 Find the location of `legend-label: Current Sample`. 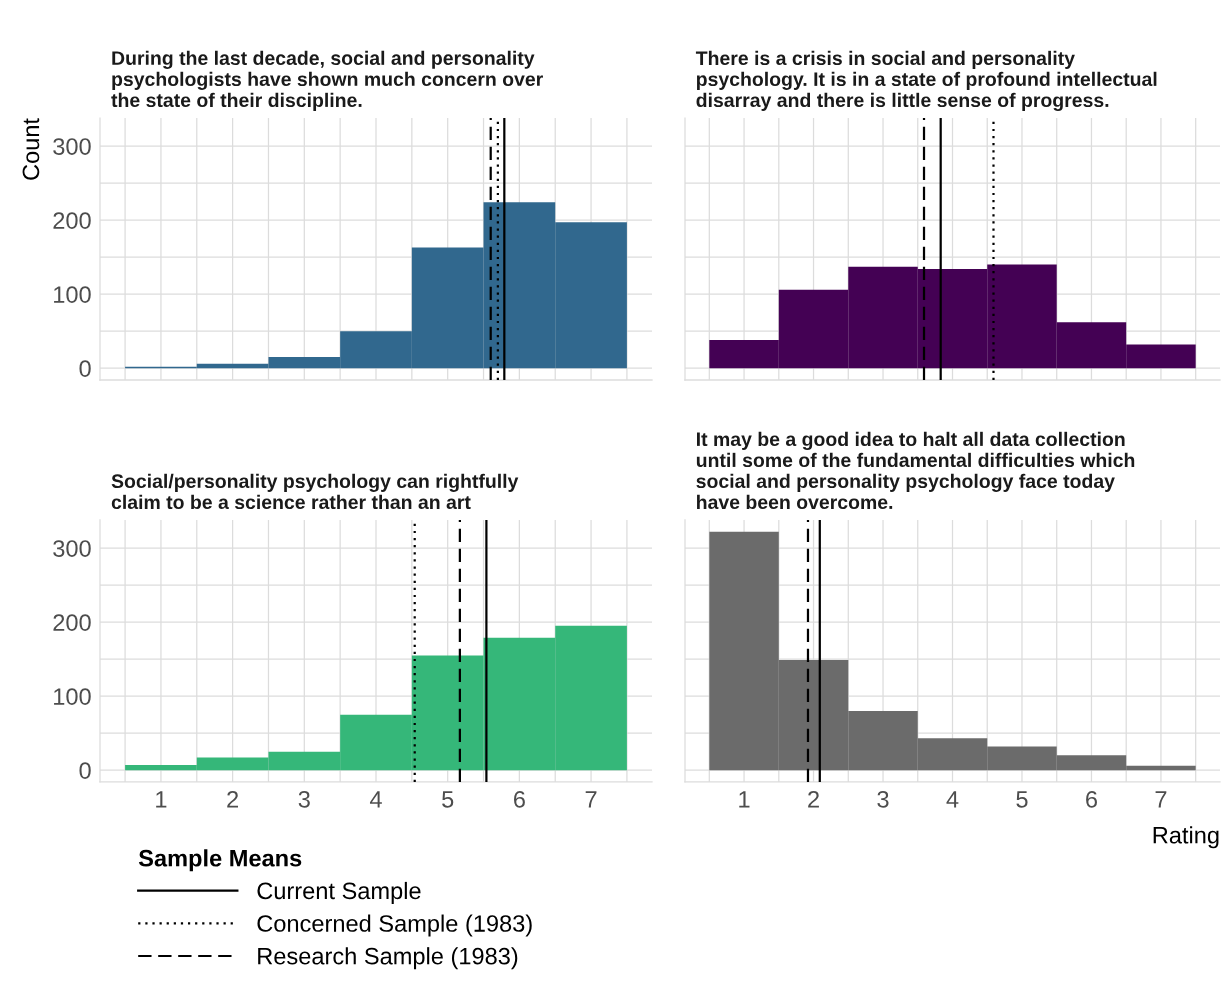

legend-label: Current Sample is located at coordinates (339, 892).